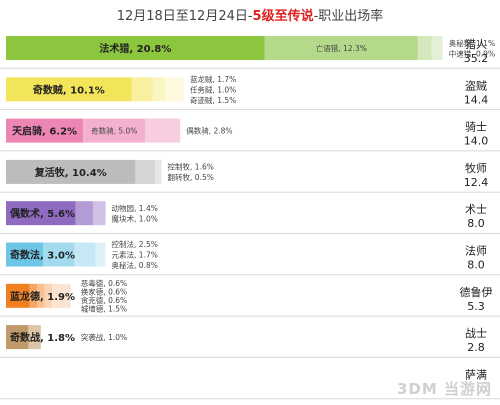 The width and height of the screenshot is (500, 405). Describe the element at coordinates (135, 244) in the screenshot. I see `segment-label: 控制法, 2.5%` at that location.